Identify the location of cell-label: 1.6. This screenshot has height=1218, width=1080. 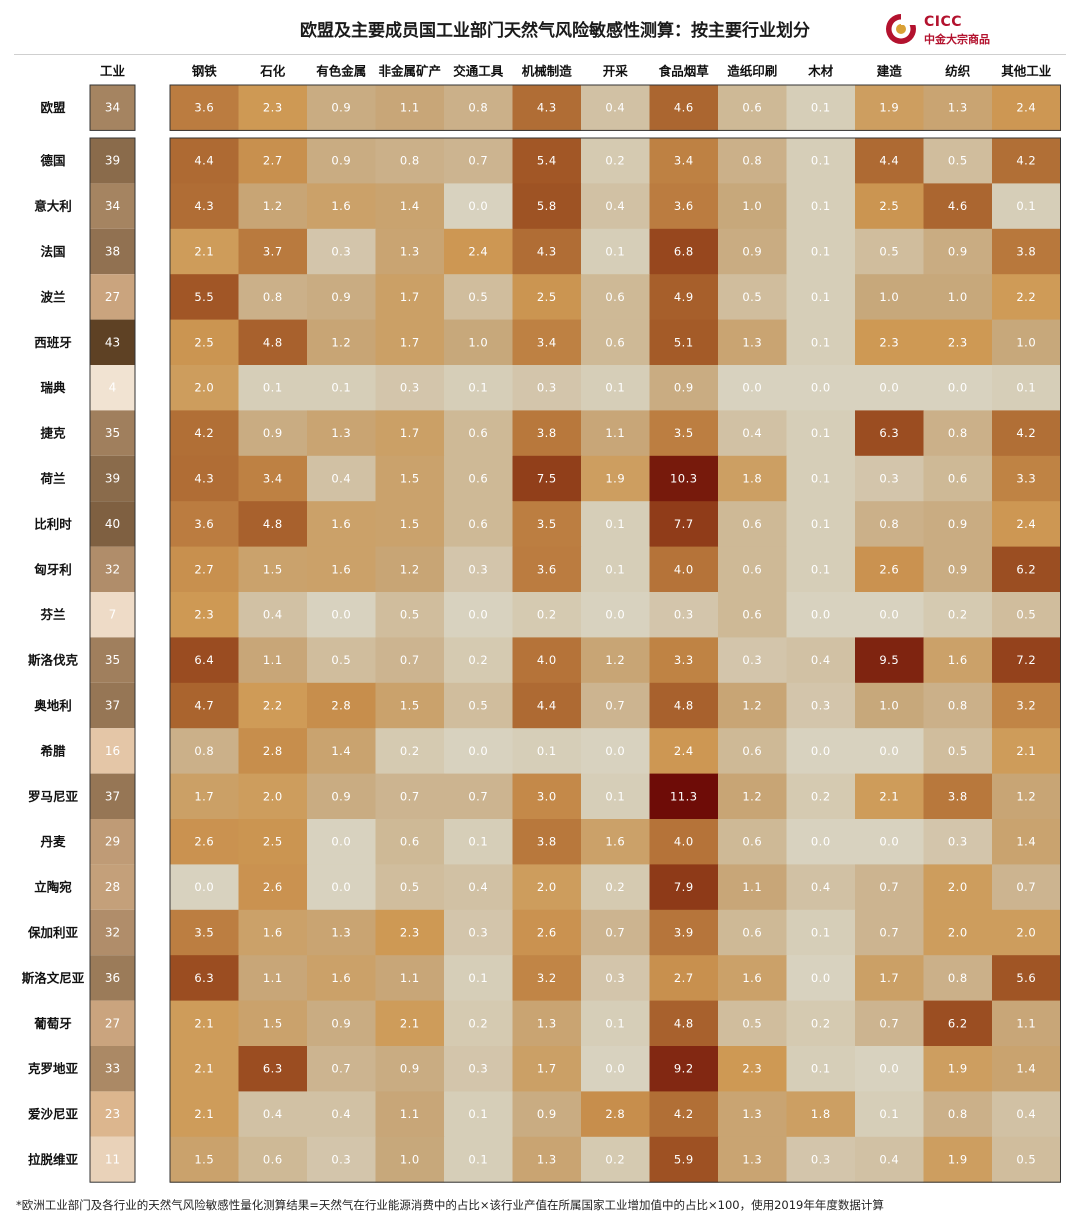
(341, 978).